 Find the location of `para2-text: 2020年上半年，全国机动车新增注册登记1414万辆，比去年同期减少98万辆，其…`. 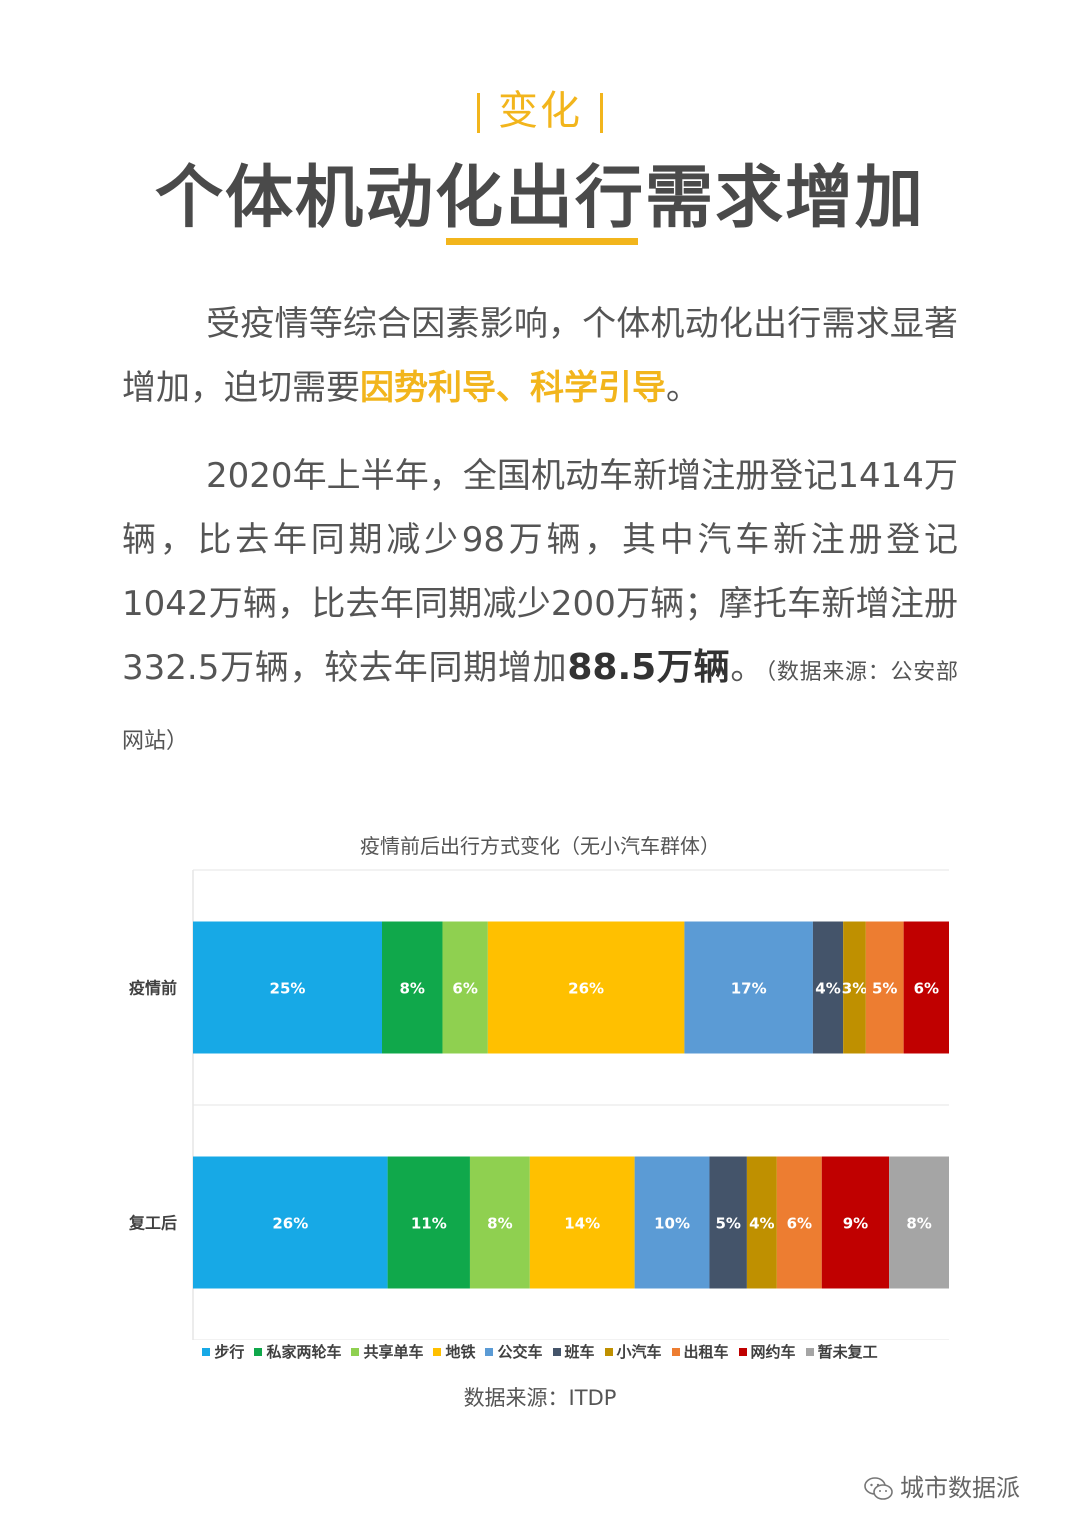

para2-text: 2020年上半年，全国机动车新增注册登记1414万辆，比去年同期减少98万辆，其… is located at coordinates (540, 572).